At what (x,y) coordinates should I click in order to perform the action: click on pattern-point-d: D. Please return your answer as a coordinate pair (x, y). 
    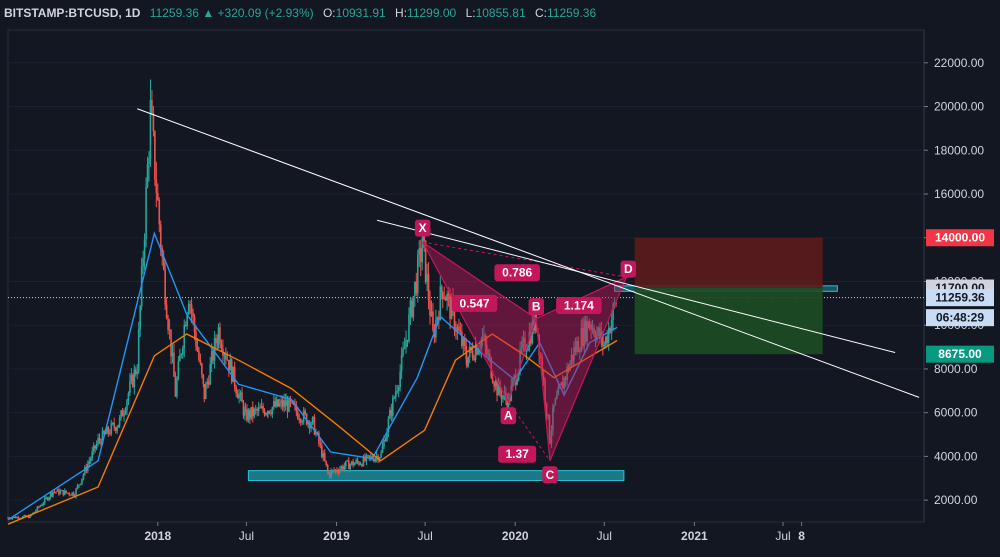
    Looking at the image, I should click on (628, 269).